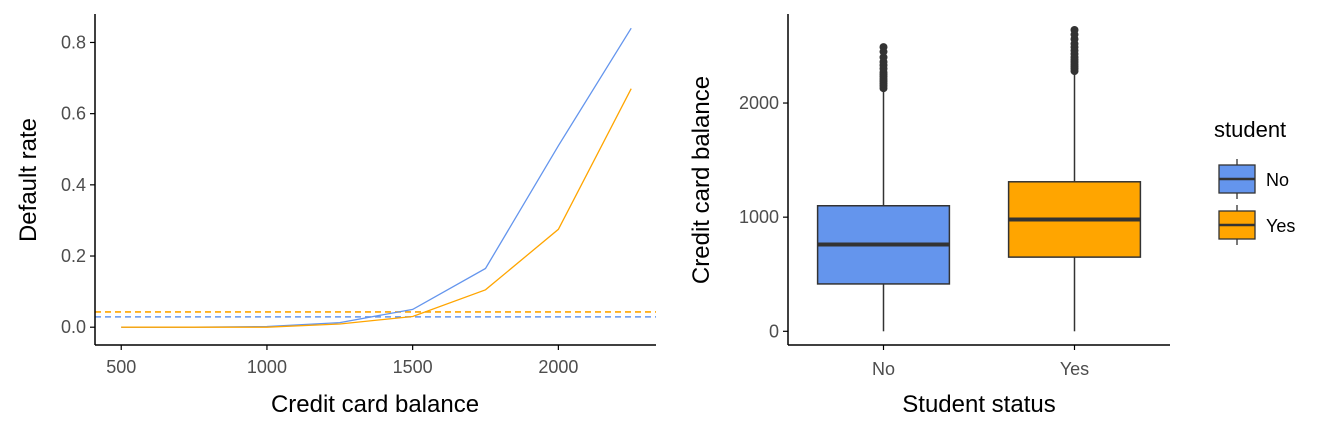 The width and height of the screenshot is (1344, 432). I want to click on y-tick-label: 0.0, so click(73, 327).